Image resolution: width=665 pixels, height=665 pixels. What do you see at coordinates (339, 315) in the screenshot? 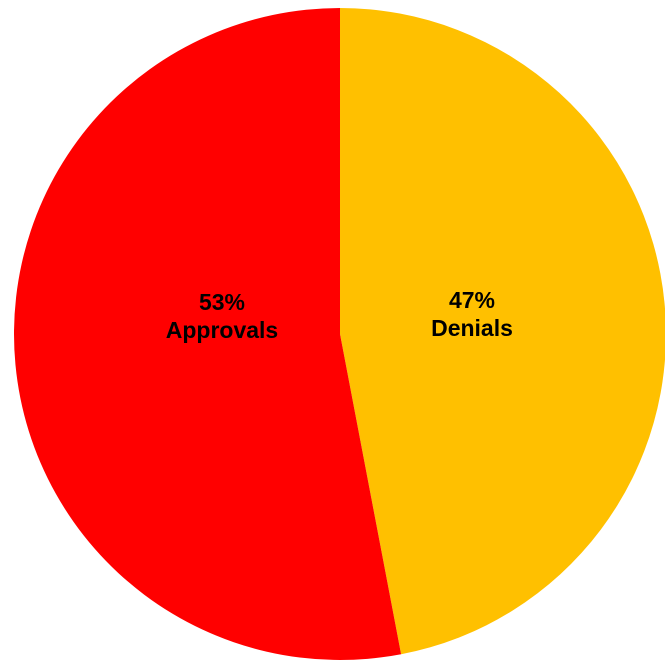
I see `pie-labels: 53%Approvals 47%Denials` at bounding box center [339, 315].